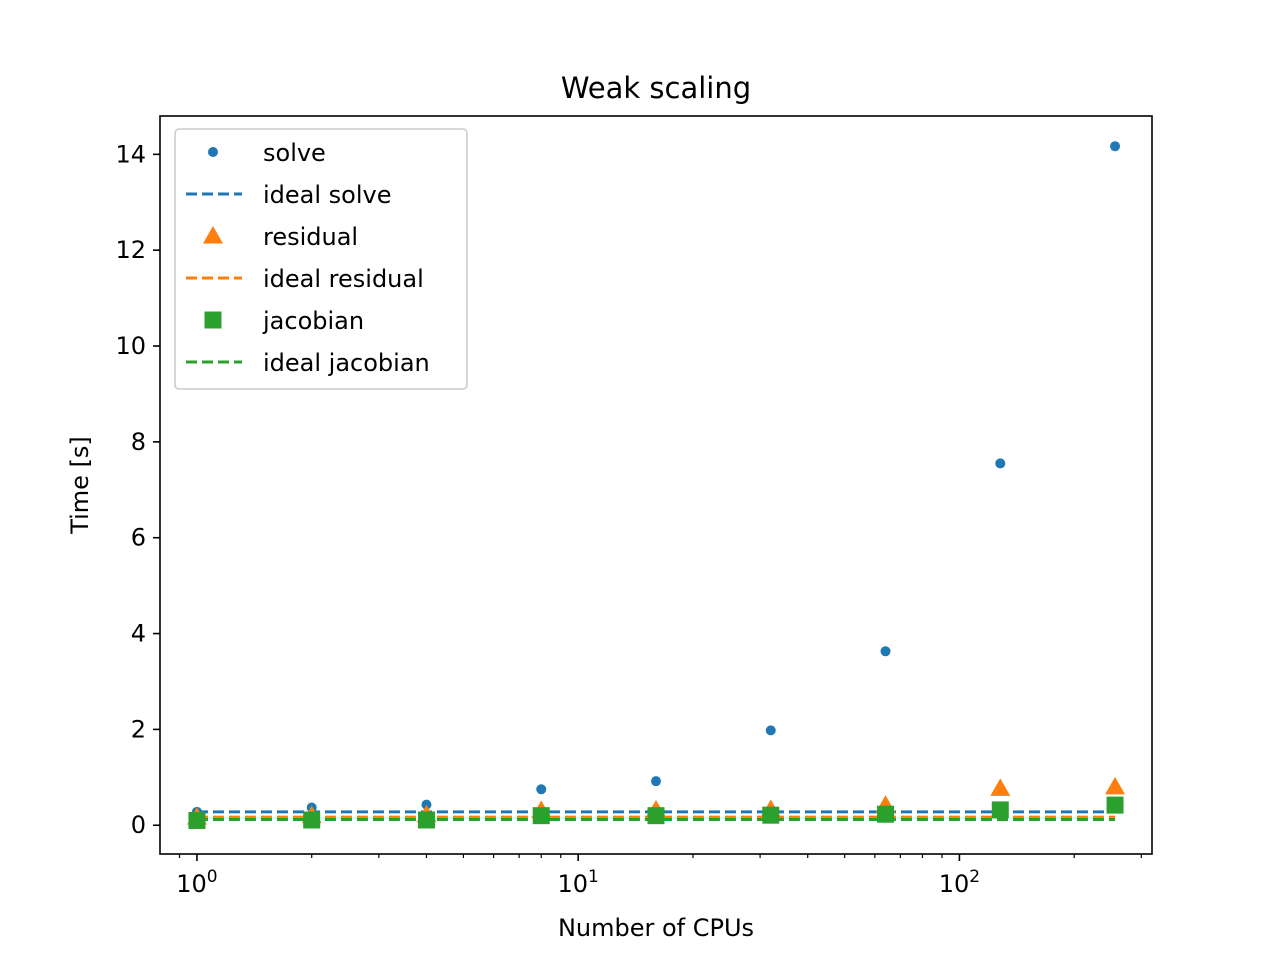 The width and height of the screenshot is (1280, 960). Describe the element at coordinates (130, 346) in the screenshot. I see `y-tick-label: 10` at that location.